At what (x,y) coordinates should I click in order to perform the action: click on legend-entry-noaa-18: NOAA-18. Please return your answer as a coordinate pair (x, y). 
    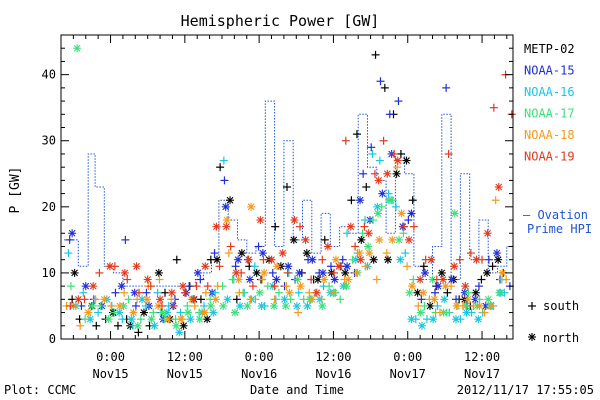
    Looking at the image, I should click on (549, 135).